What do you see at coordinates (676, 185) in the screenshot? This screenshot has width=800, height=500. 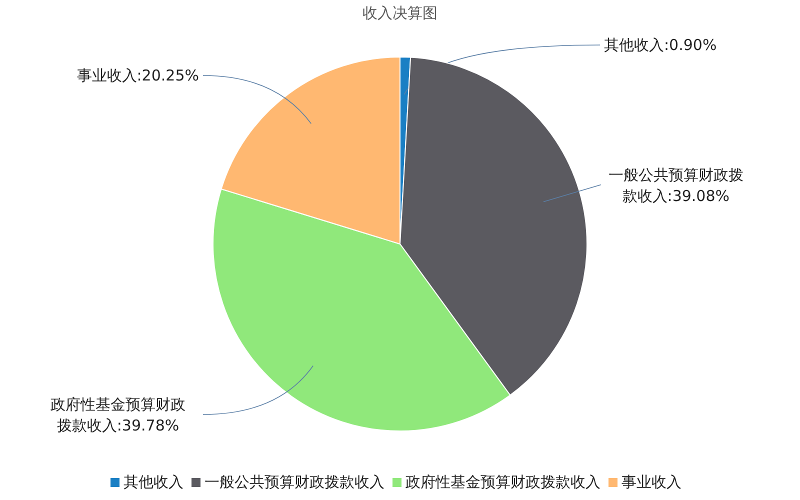 I see `data-label: 一般公共预算财政拨款收入:39.08%` at bounding box center [676, 185].